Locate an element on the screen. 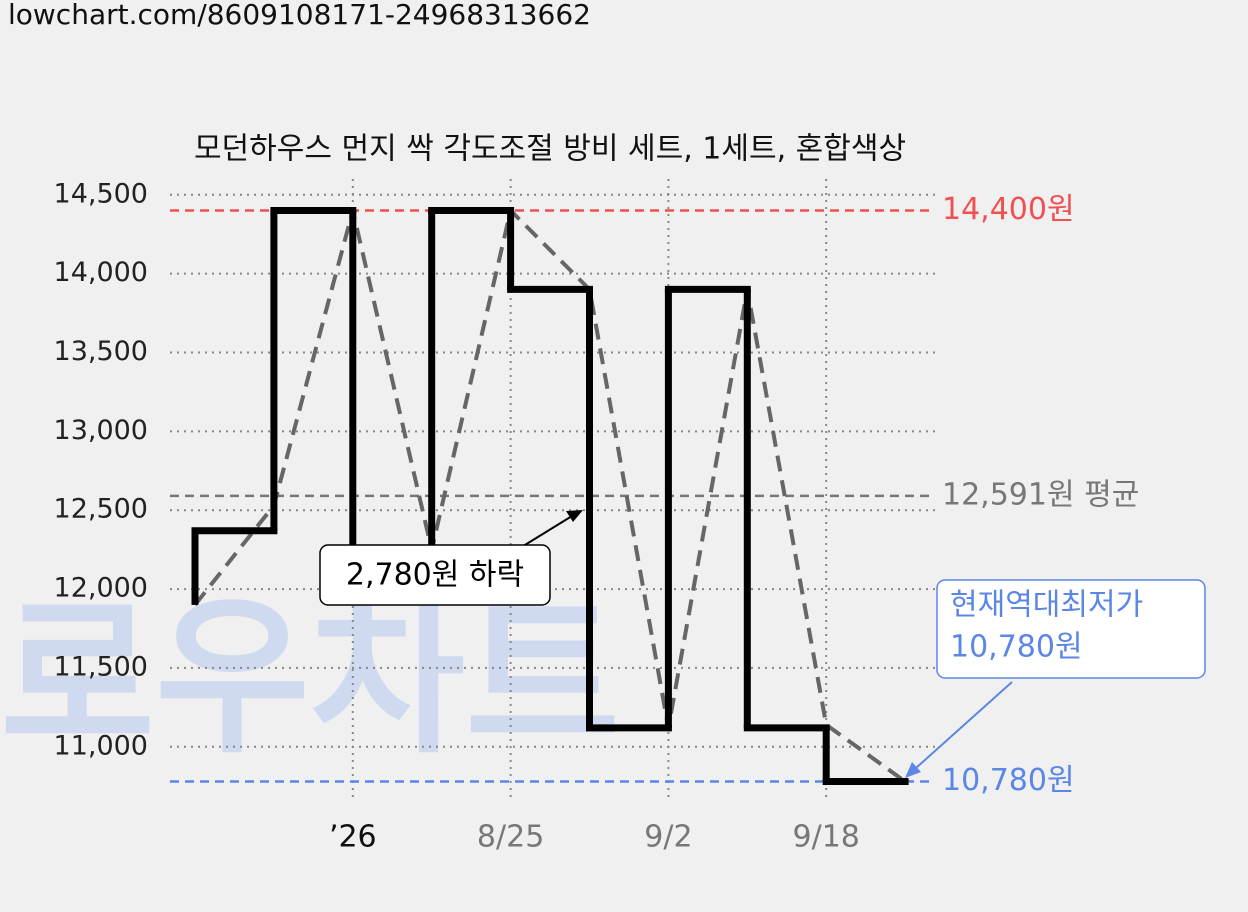 The width and height of the screenshot is (1248, 912). y-tick-label: 13,000 is located at coordinates (101, 430).